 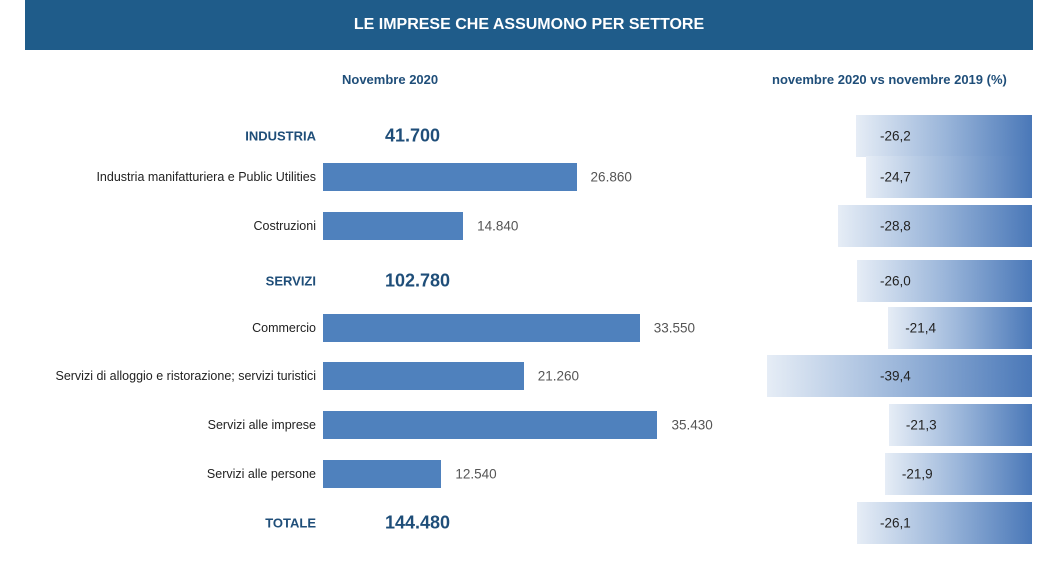 I want to click on bar-value-label: 33.550, so click(x=674, y=328).